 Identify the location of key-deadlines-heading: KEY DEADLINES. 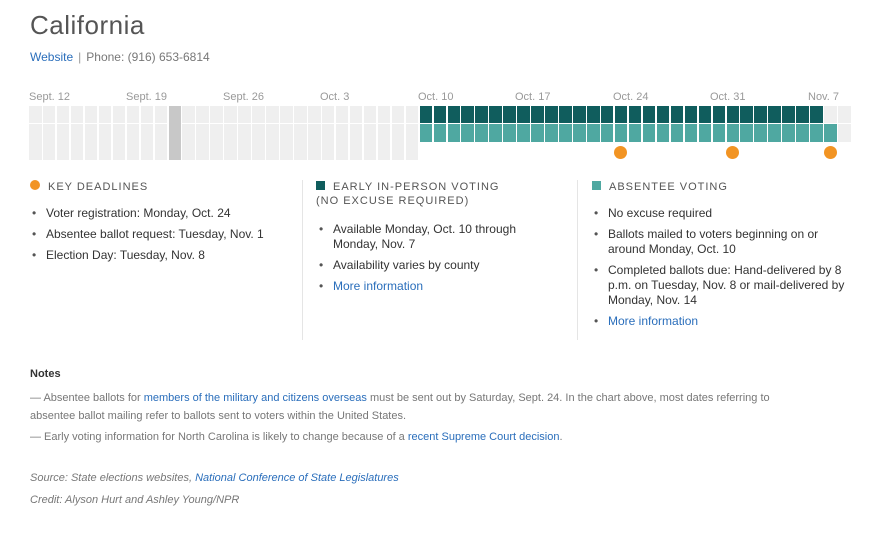
(89, 187).